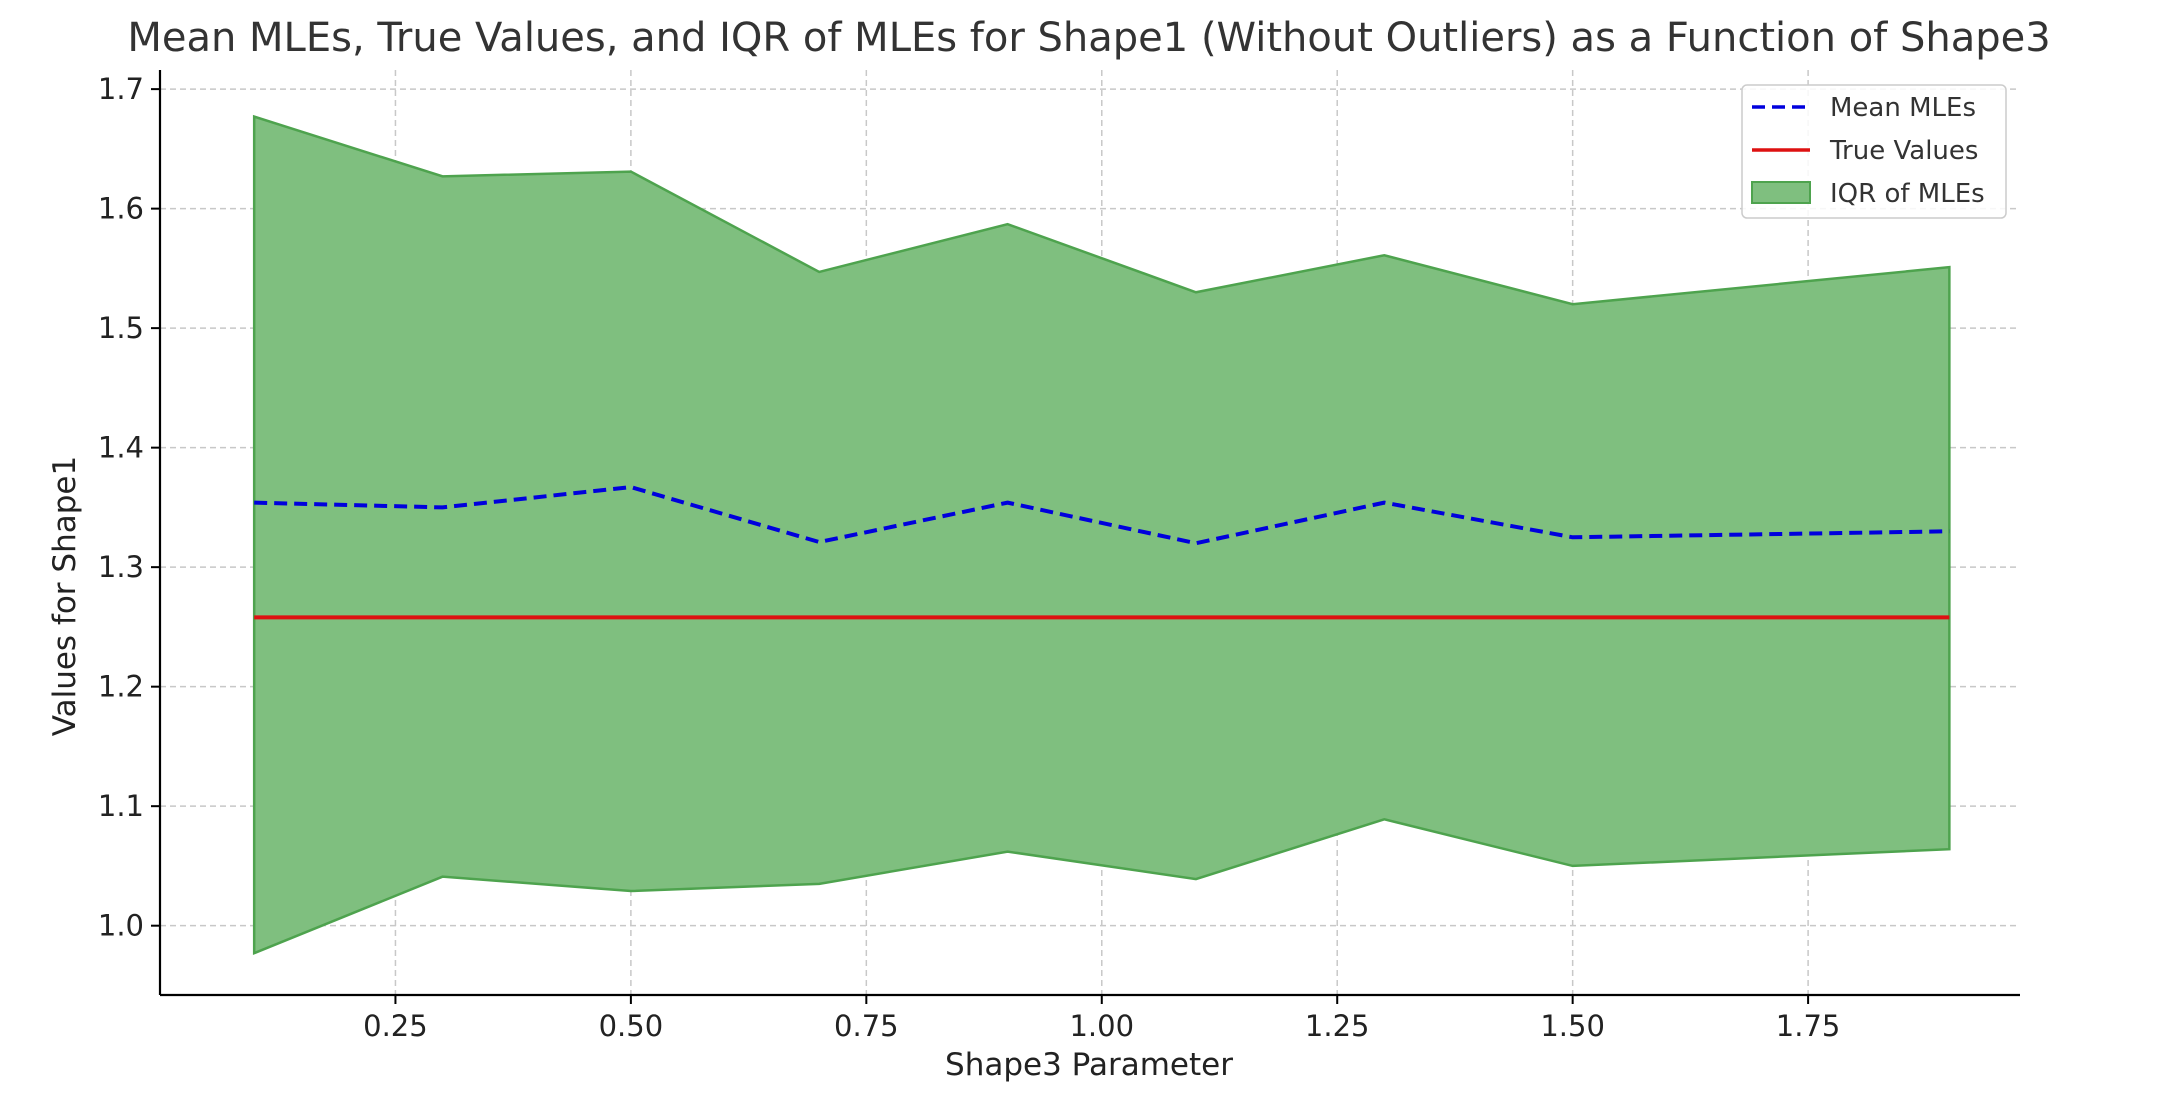  Describe the element at coordinates (395, 1026) in the screenshot. I see `x-tick-label-0: 0.25` at that location.